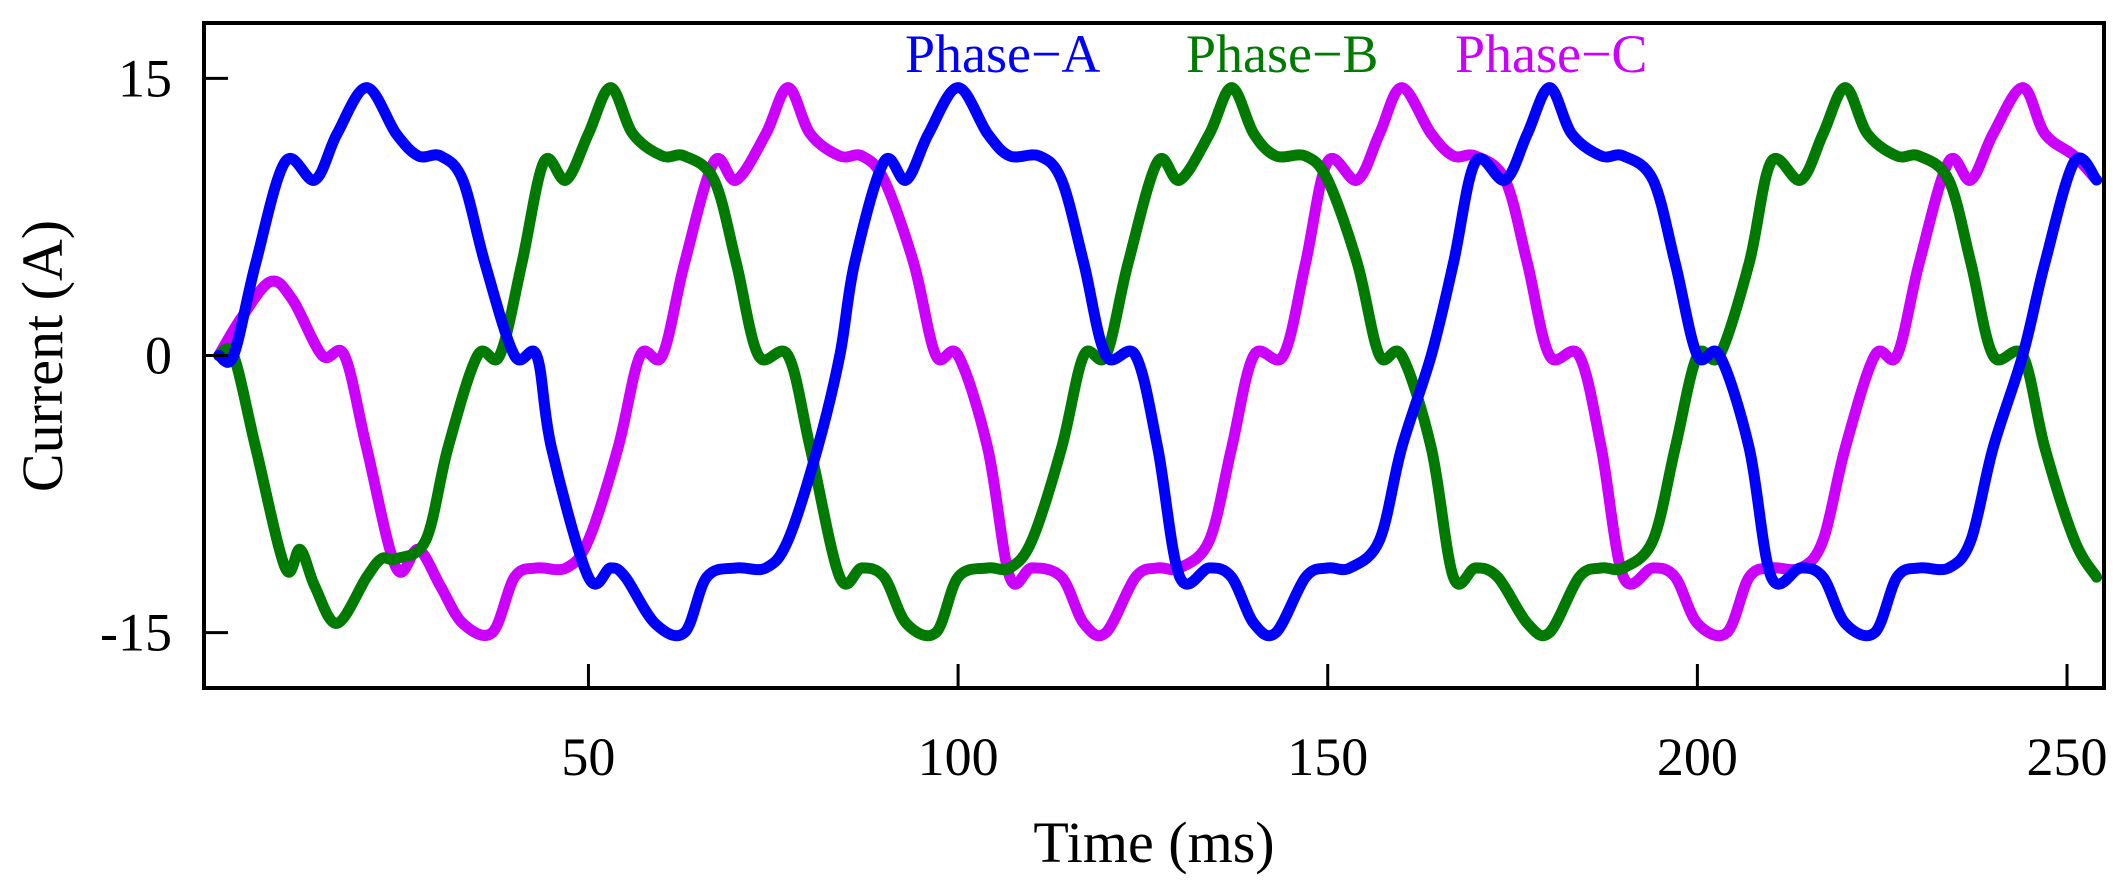 The width and height of the screenshot is (2128, 891). I want to click on x-tick-label: 250, so click(2067, 757).